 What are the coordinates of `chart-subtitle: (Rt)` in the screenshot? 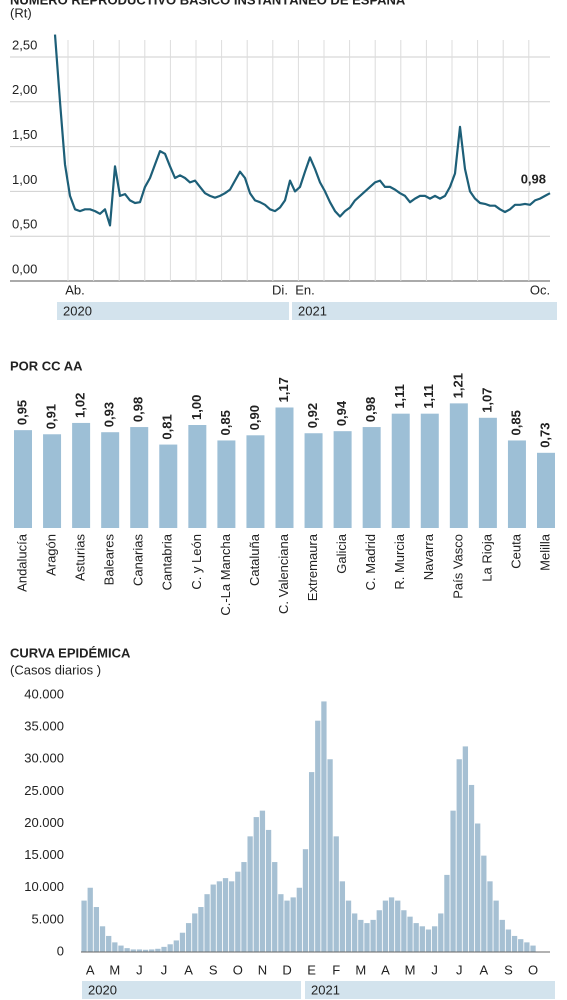 It's located at (21, 12).